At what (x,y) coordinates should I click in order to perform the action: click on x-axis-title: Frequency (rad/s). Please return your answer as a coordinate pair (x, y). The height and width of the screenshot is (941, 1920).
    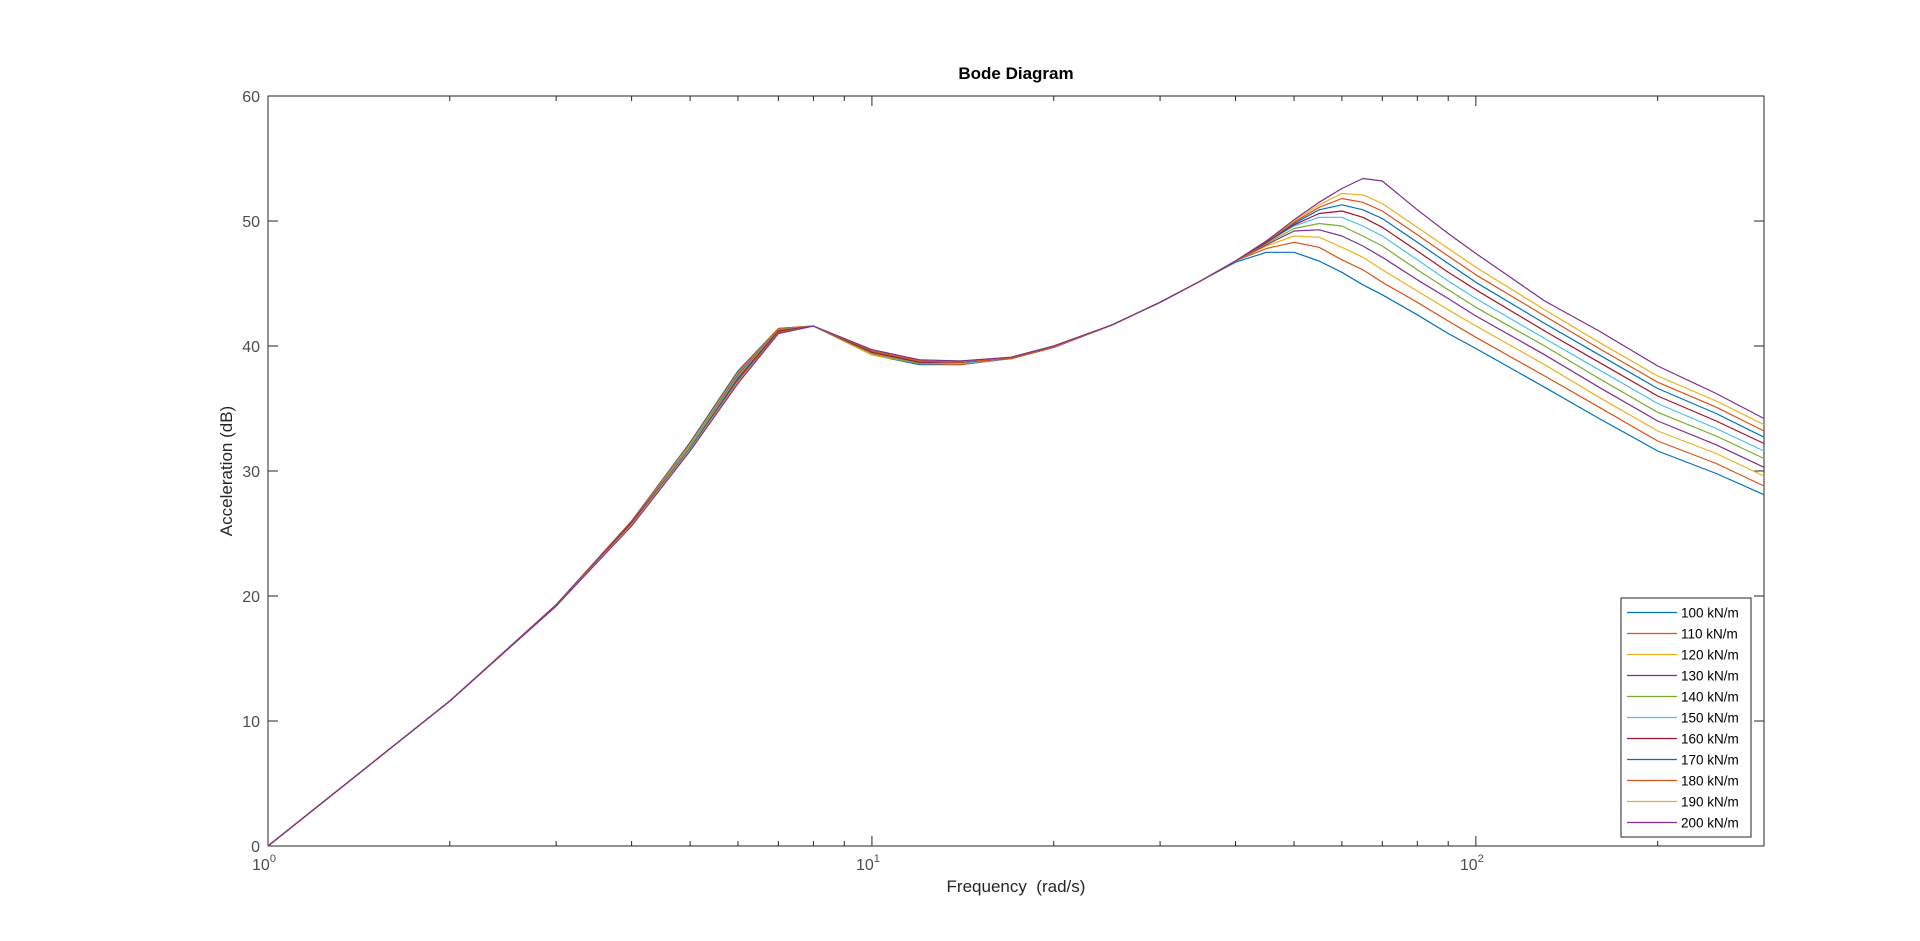
    Looking at the image, I should click on (1016, 886).